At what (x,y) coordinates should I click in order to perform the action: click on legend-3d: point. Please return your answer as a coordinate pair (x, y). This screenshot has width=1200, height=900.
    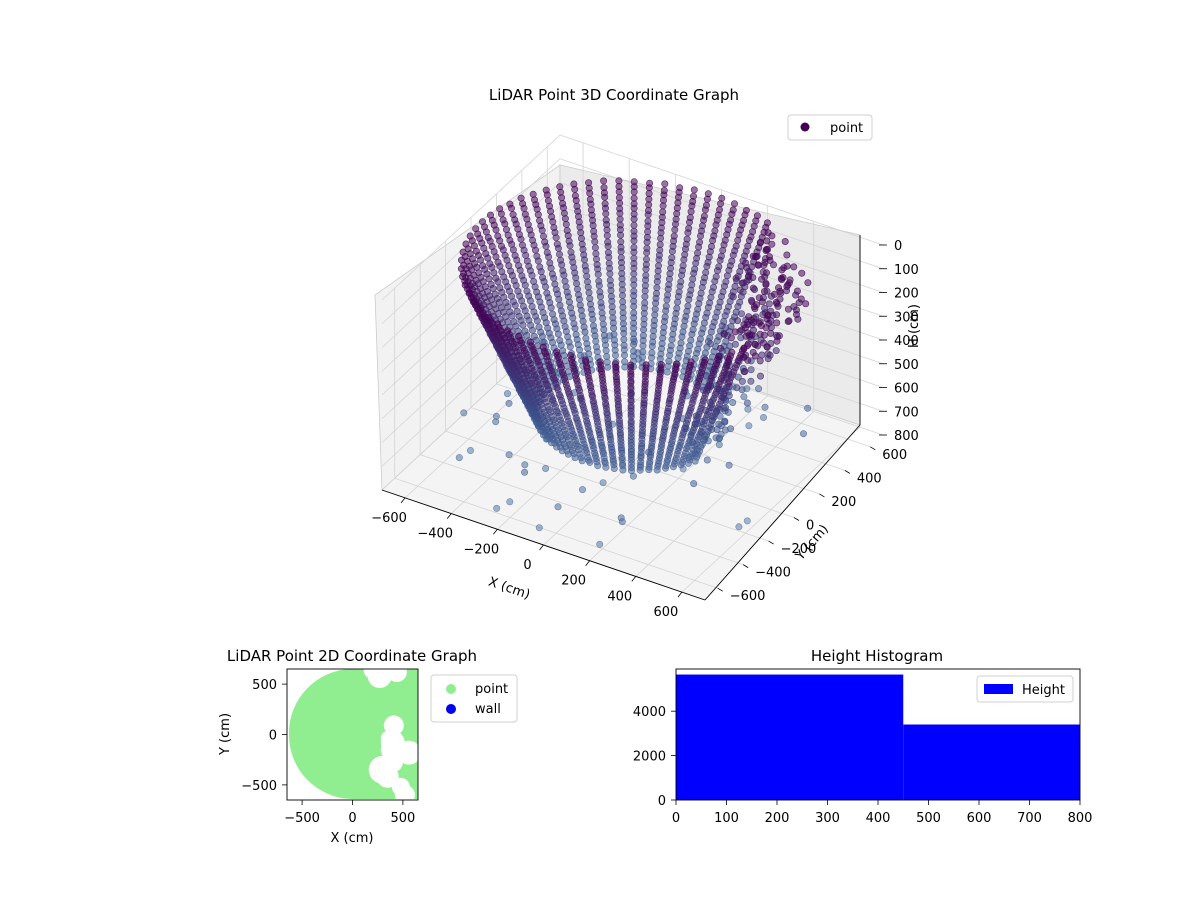
    Looking at the image, I should click on (830, 127).